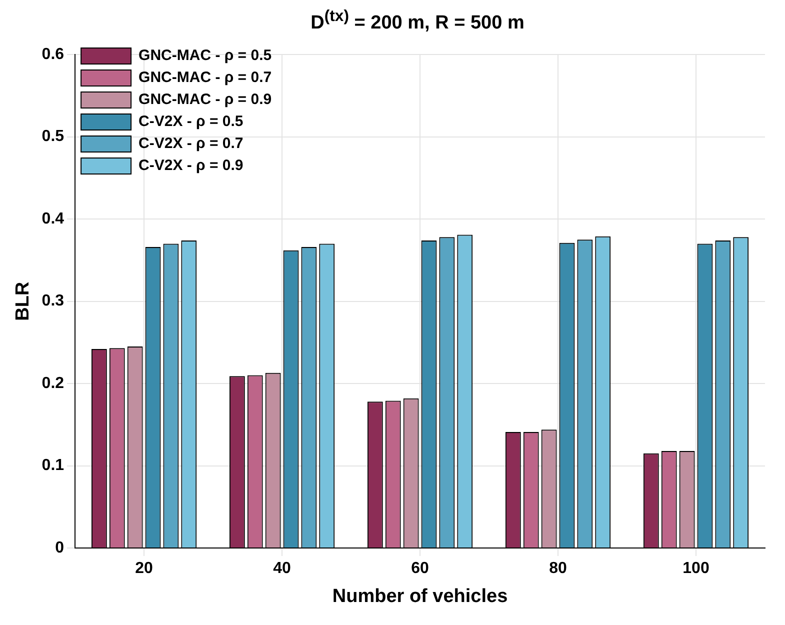  I want to click on legend-label: GNC-MAC - ρ = 0.7, so click(205, 77).